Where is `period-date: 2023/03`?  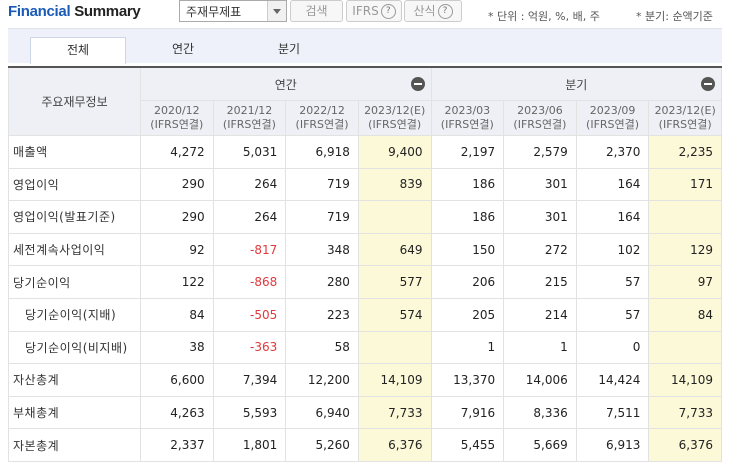
period-date: 2023/03 is located at coordinates (467, 110).